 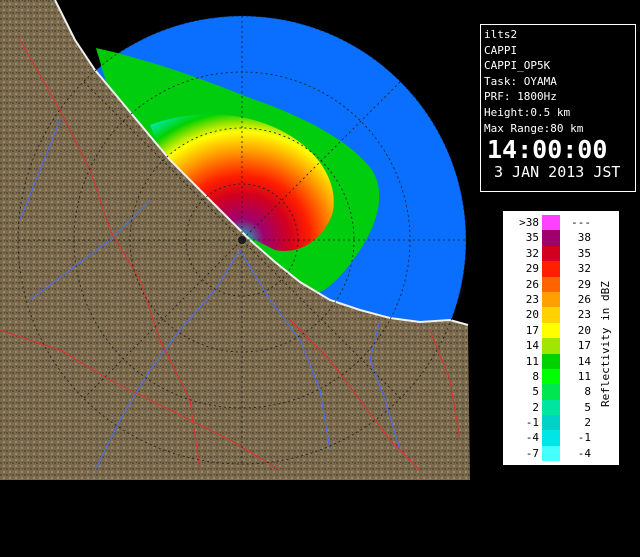 I want to click on legend-row: 8 11, so click(x=551, y=376).